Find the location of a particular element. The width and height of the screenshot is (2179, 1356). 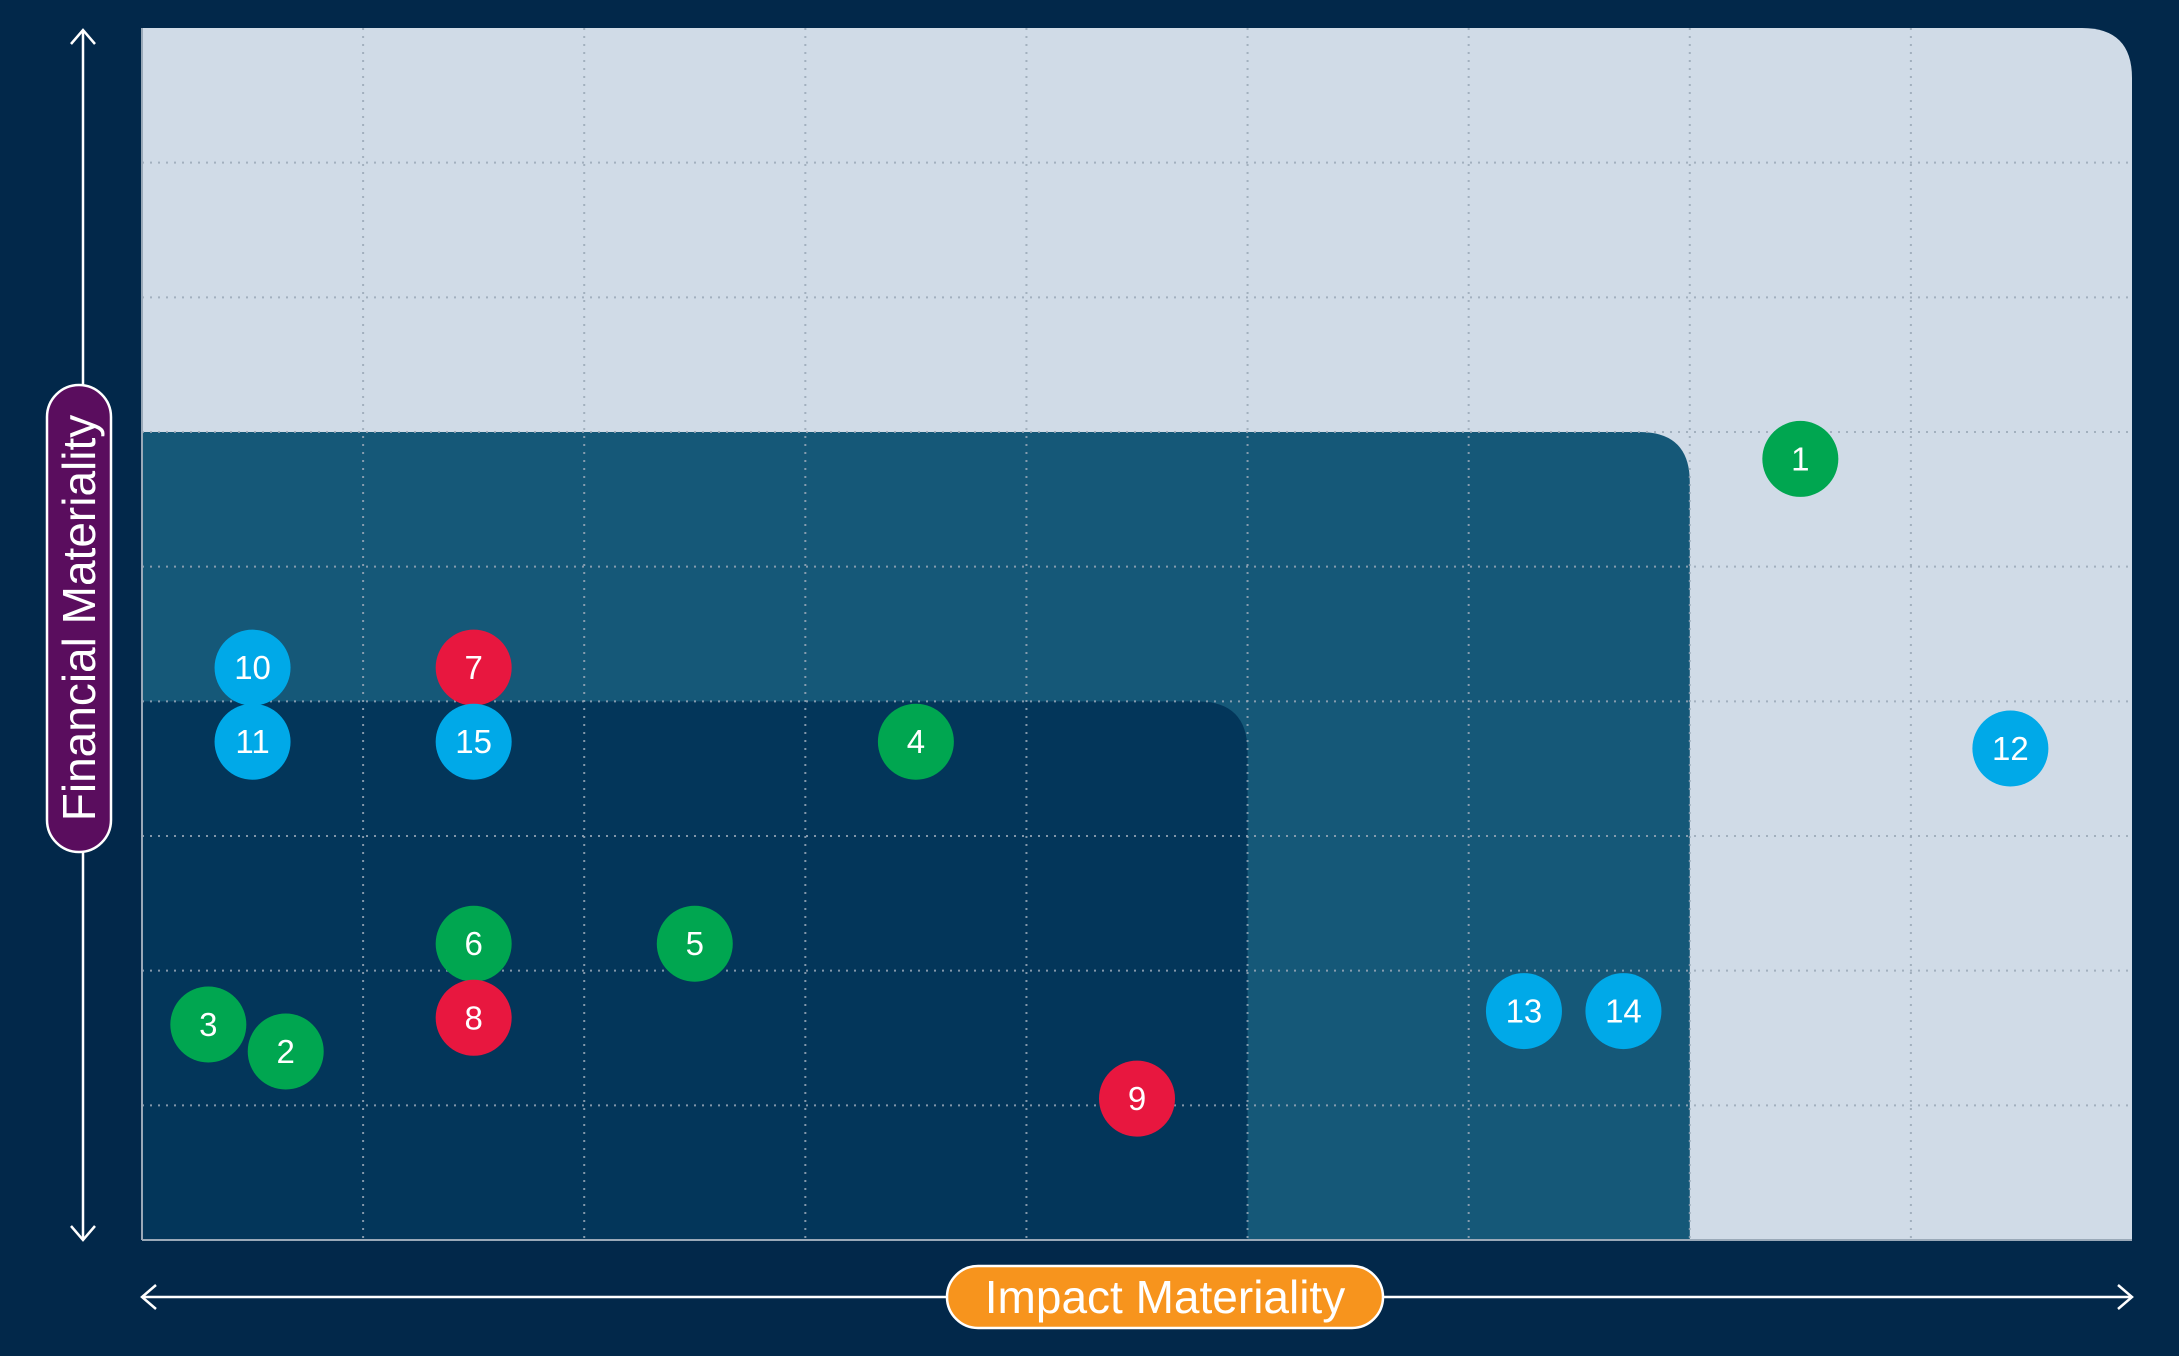

point-label: 12 is located at coordinates (2010, 748).